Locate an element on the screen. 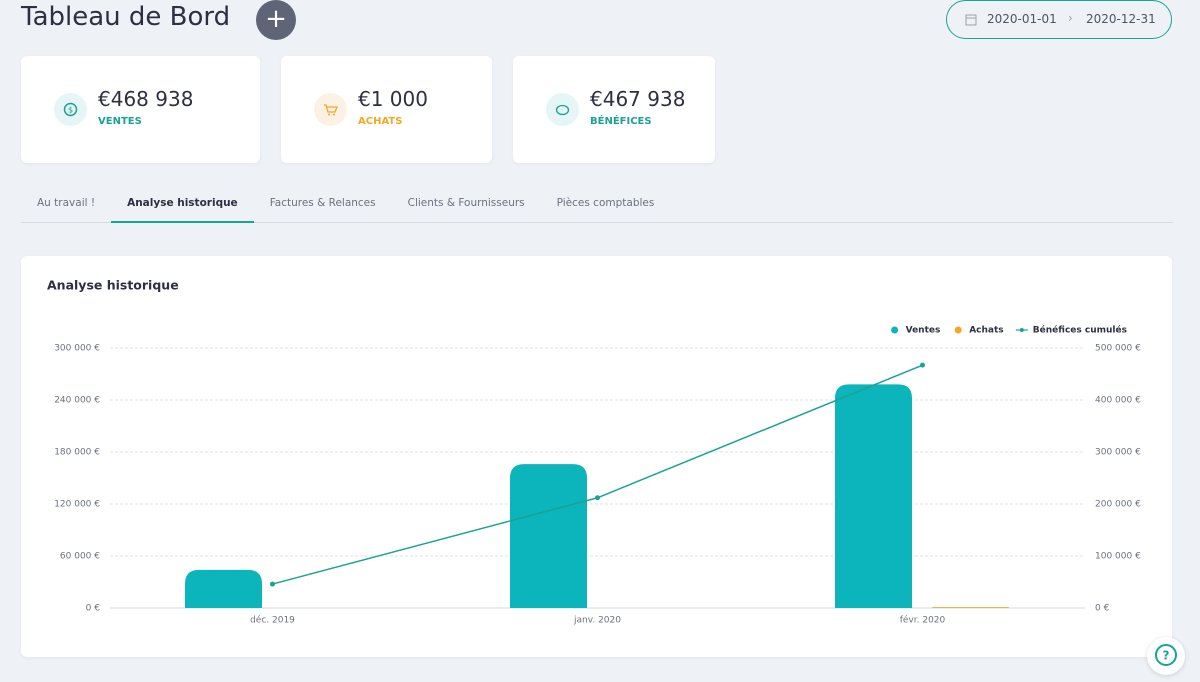 This screenshot has width=1200, height=682. tab: Clients & Fournisseurs is located at coordinates (466, 203).